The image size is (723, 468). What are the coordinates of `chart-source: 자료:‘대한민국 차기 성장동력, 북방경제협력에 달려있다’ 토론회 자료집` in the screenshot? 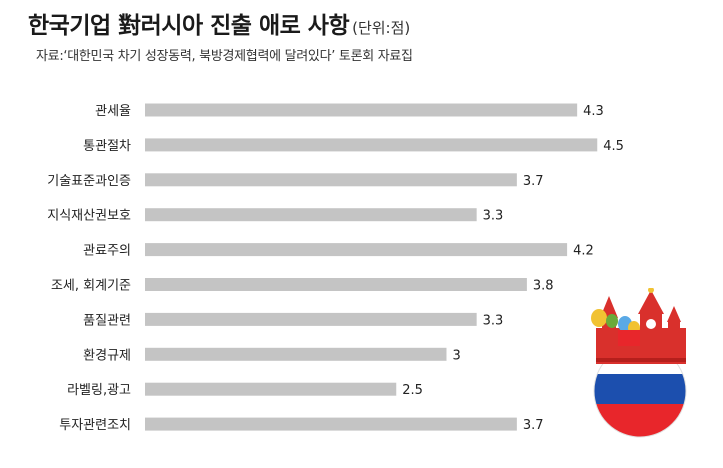 It's located at (224, 56).